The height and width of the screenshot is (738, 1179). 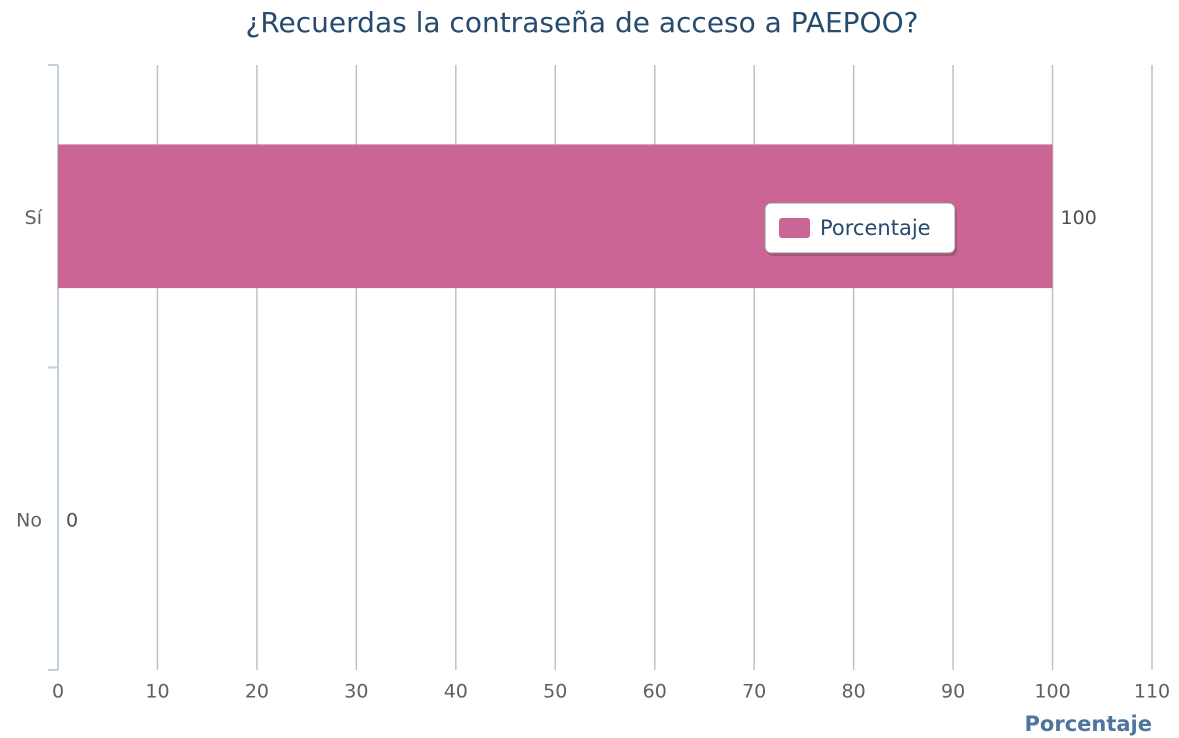 I want to click on legend-box, so click(x=860, y=228).